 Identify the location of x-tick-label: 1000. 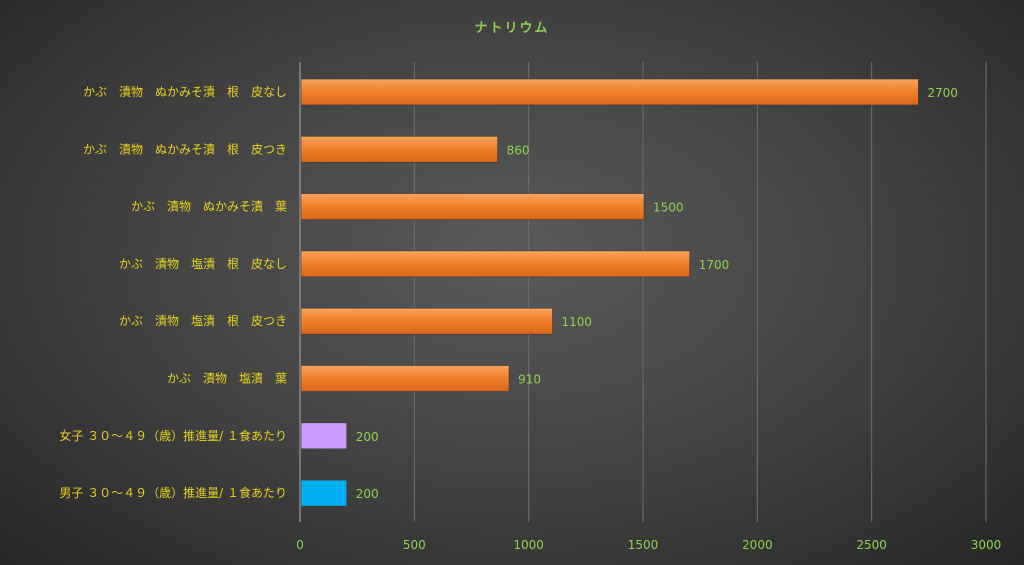
(528, 545).